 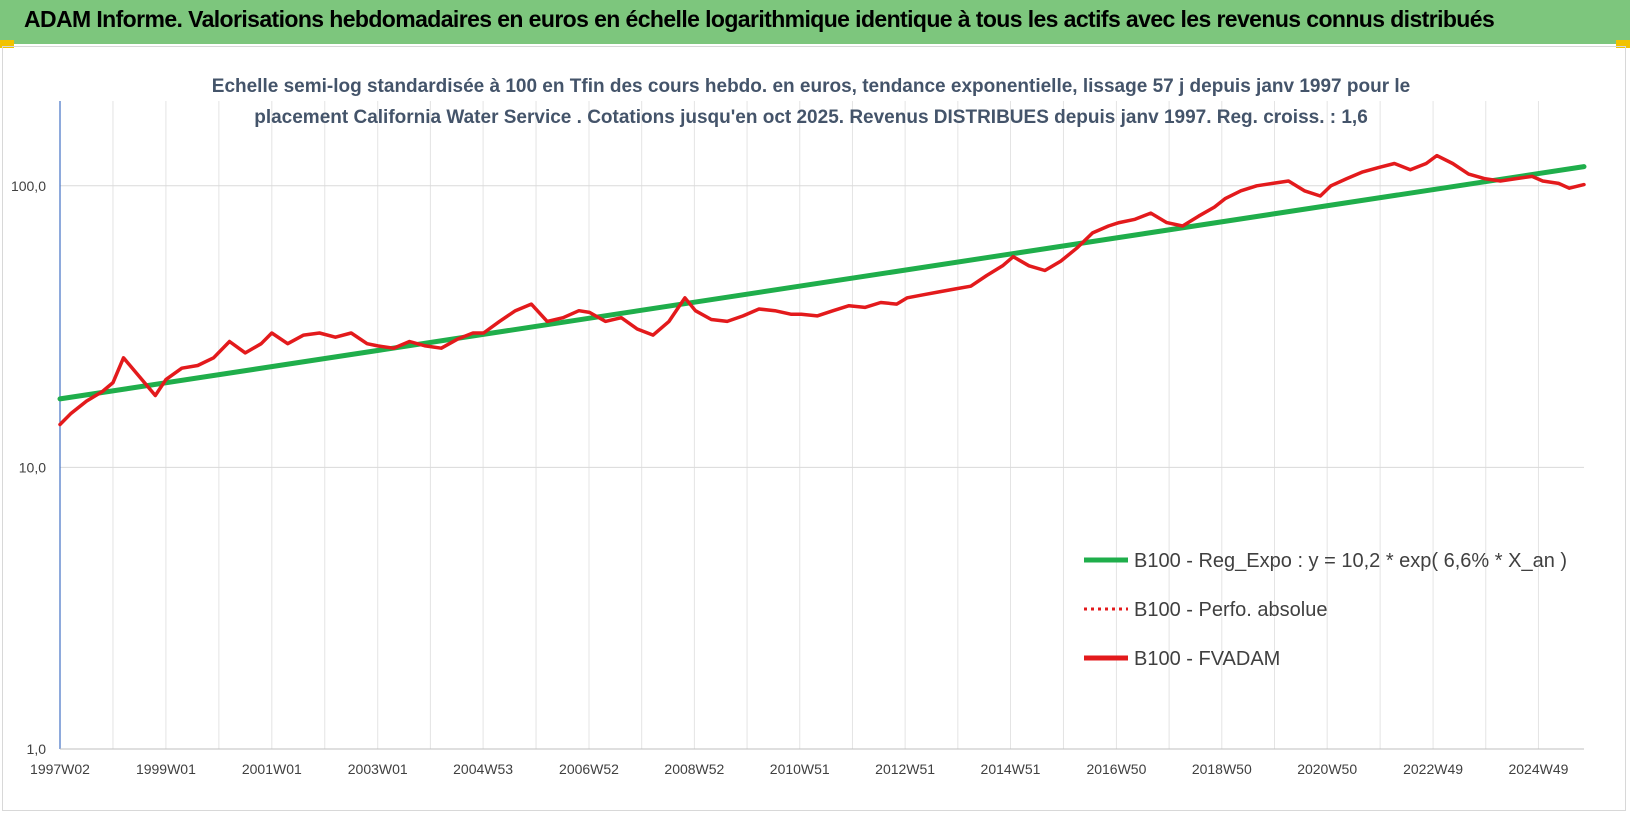 What do you see at coordinates (1230, 610) in the screenshot?
I see `legend-item-perfo-absolue-label: B100 - Perfo. absolue` at bounding box center [1230, 610].